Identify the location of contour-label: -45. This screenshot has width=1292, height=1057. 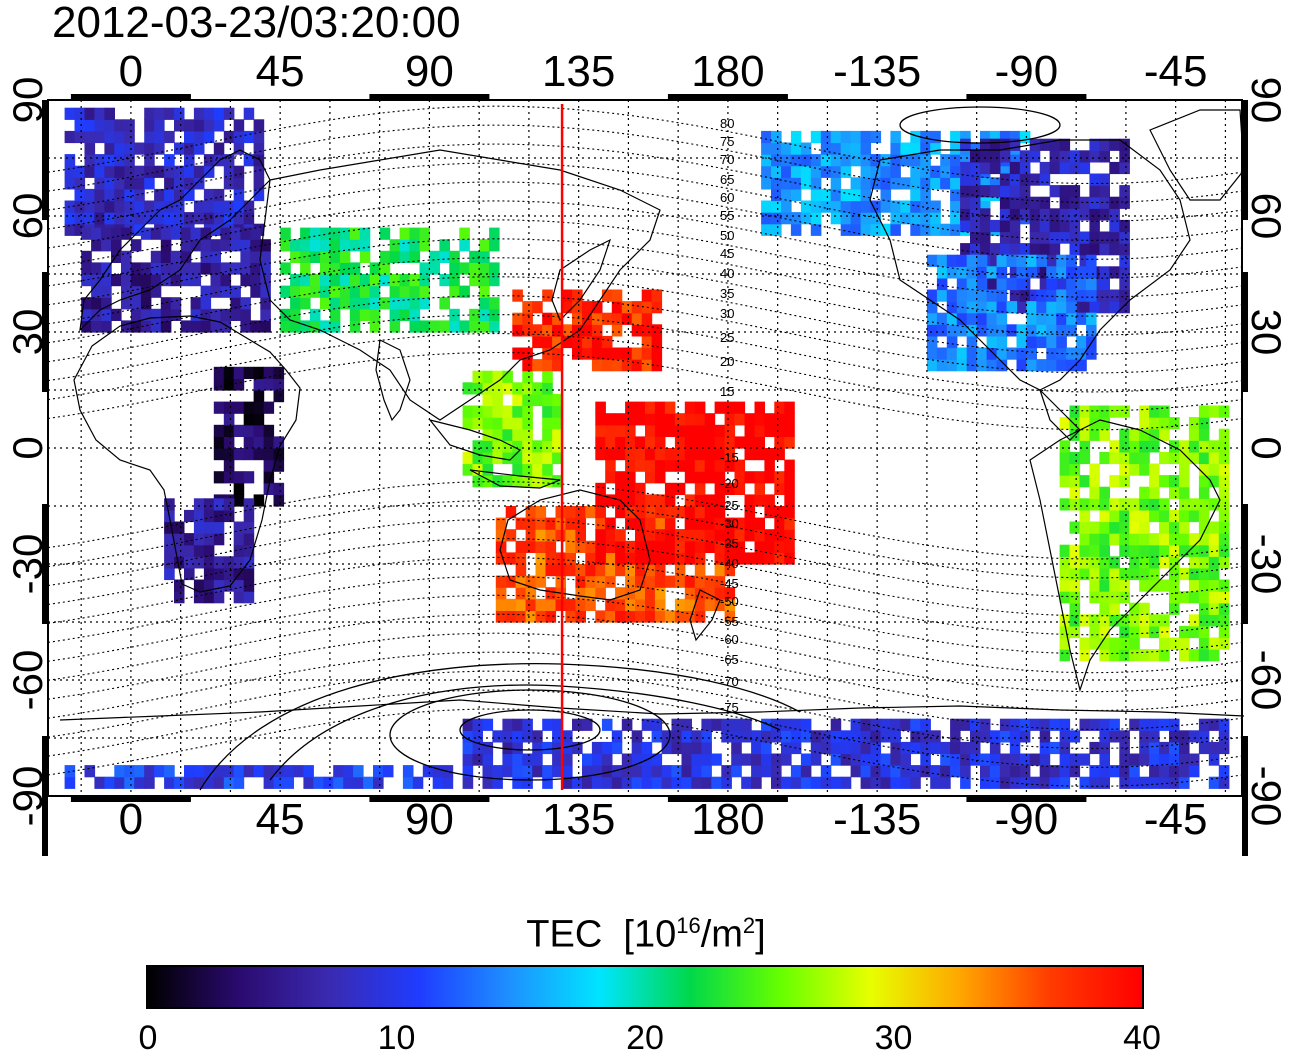
(729, 583).